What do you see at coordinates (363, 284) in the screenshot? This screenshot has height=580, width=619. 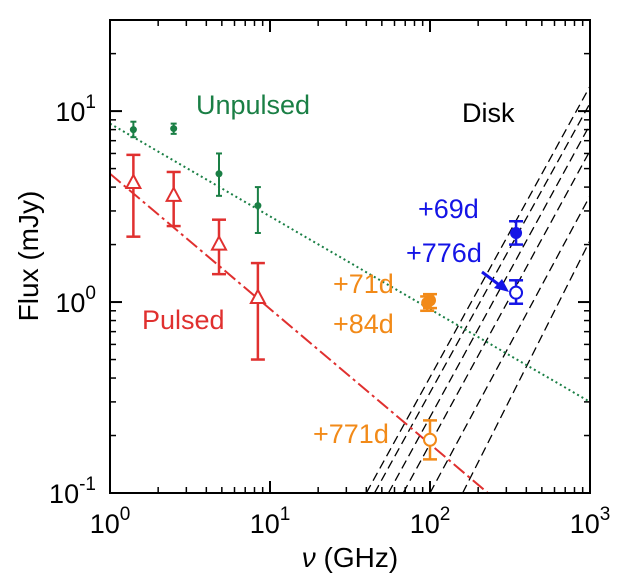 I see `annotation-71d: +71d` at bounding box center [363, 284].